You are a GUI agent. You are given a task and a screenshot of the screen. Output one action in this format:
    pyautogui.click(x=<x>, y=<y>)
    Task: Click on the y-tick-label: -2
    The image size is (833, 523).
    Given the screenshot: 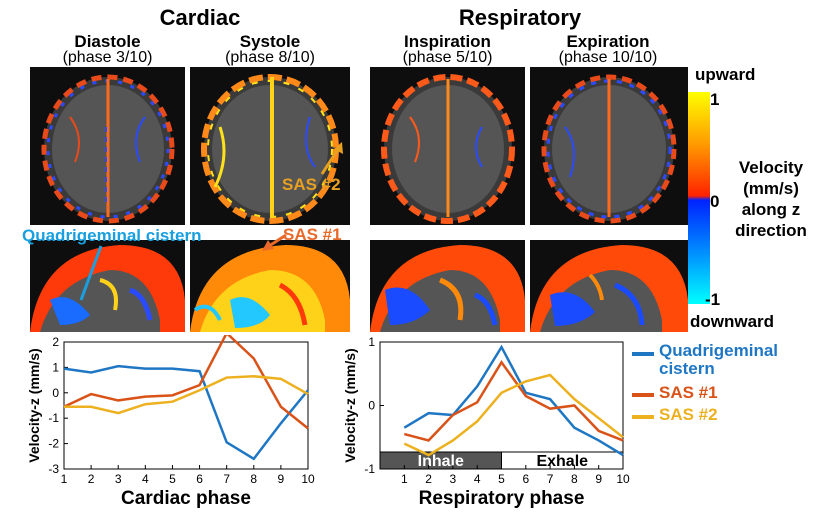 What is the action you would take?
    pyautogui.click(x=53, y=444)
    